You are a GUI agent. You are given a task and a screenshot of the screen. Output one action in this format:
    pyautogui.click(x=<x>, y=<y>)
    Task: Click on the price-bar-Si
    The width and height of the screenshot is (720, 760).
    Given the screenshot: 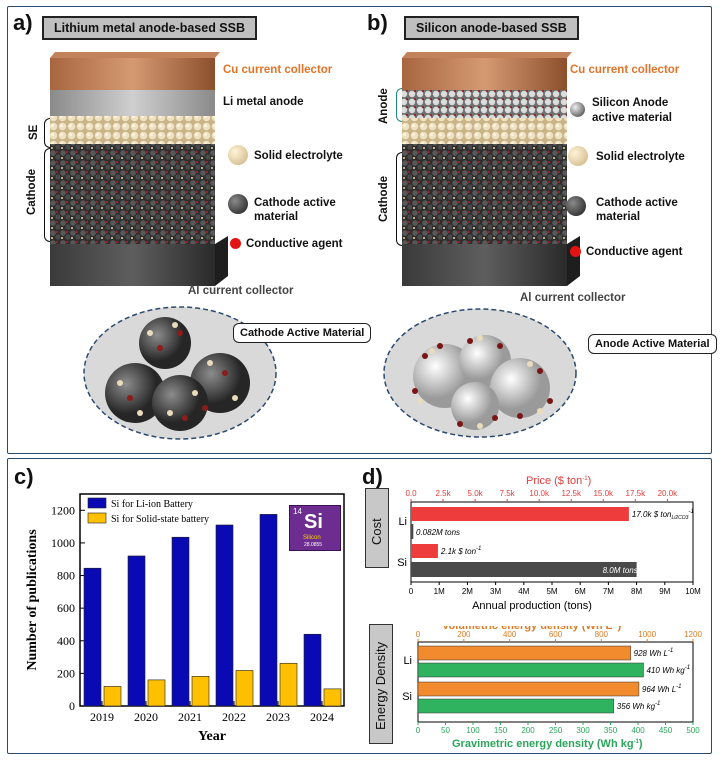 What is the action you would take?
    pyautogui.click(x=424, y=551)
    